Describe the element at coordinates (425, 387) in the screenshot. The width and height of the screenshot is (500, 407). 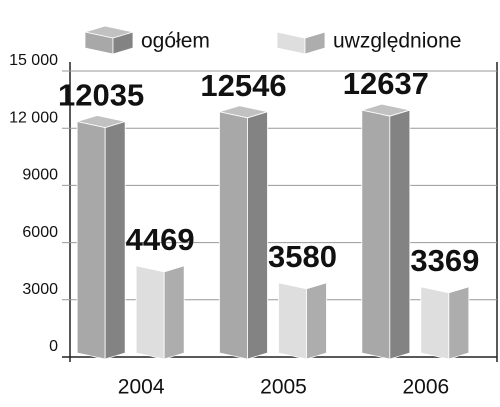
I see `x-tick-label: 2006` at that location.